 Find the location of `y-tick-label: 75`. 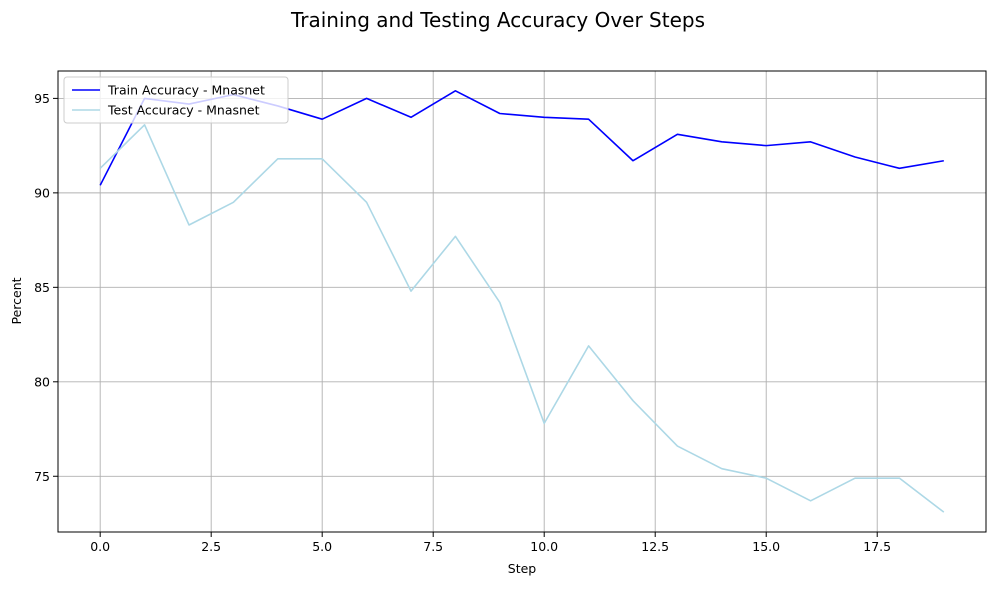

y-tick-label: 75 is located at coordinates (42, 476).